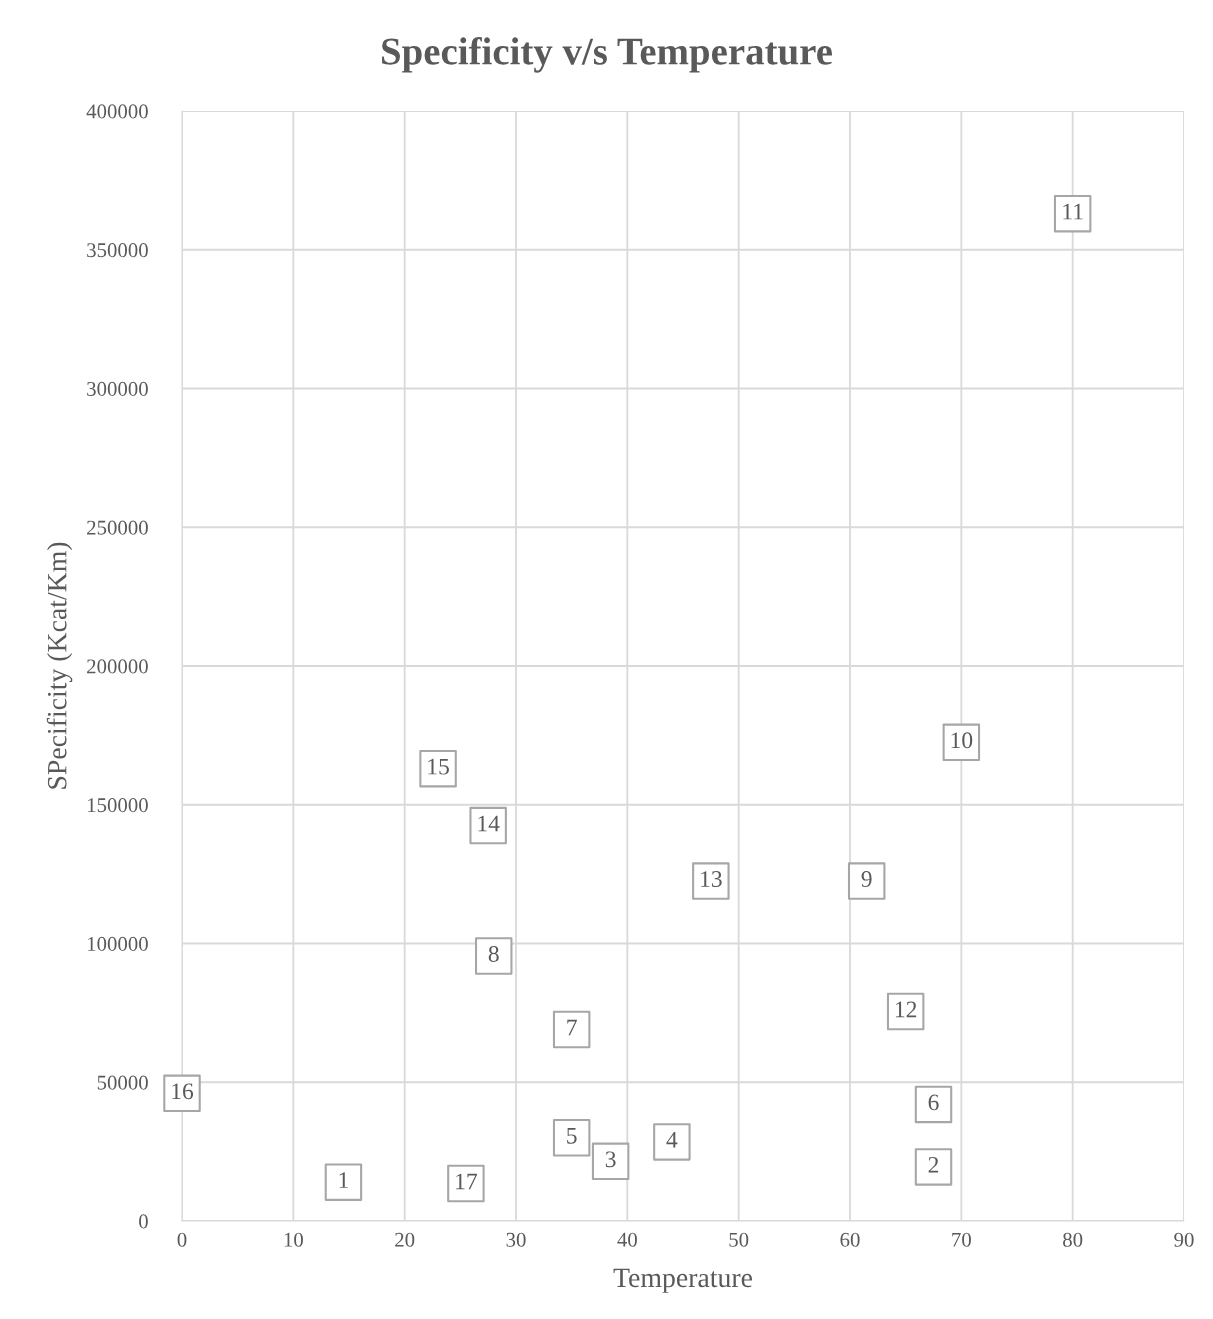 The height and width of the screenshot is (1319, 1213). What do you see at coordinates (59, 665) in the screenshot?
I see `y-axis-title: SPecificity (Kcat/Km)` at bounding box center [59, 665].